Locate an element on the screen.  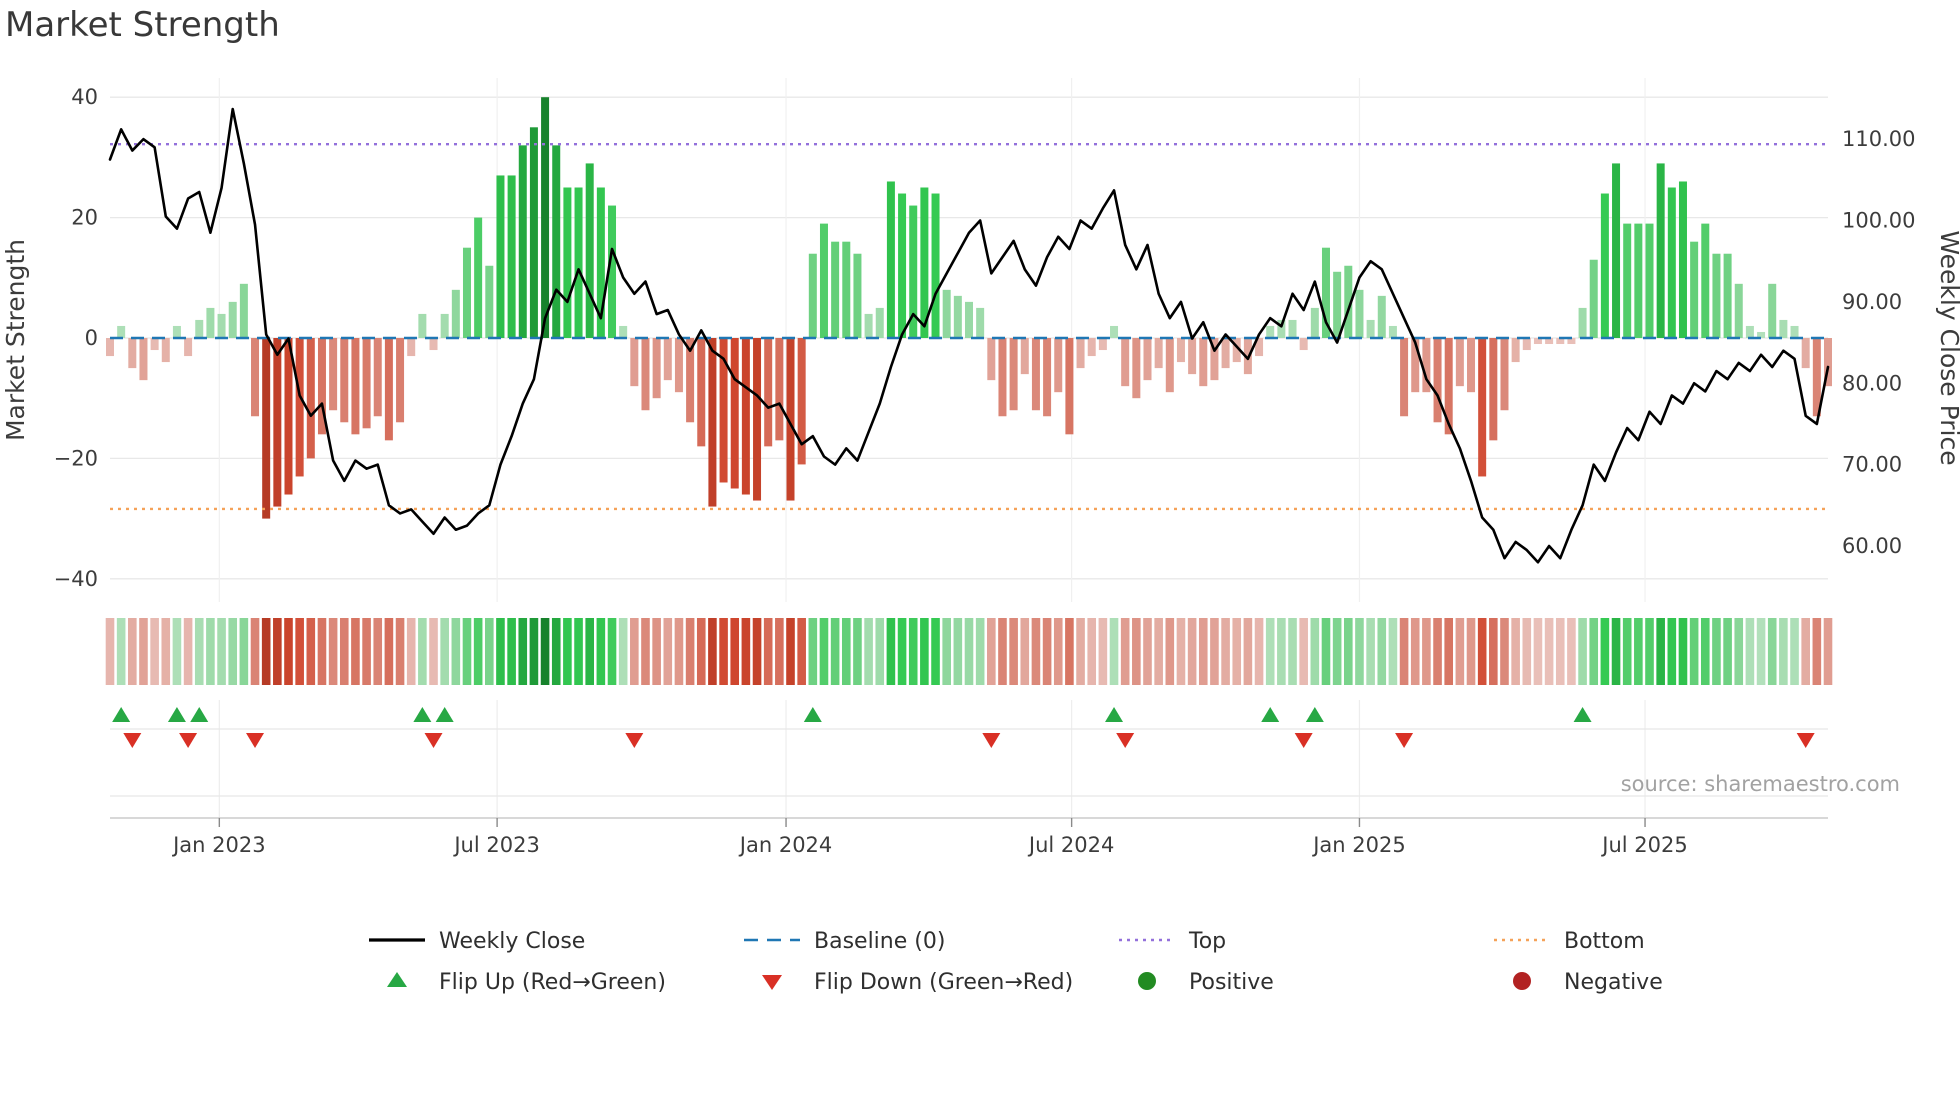
legend-item-weekly-close: Weekly Close is located at coordinates (477, 941).